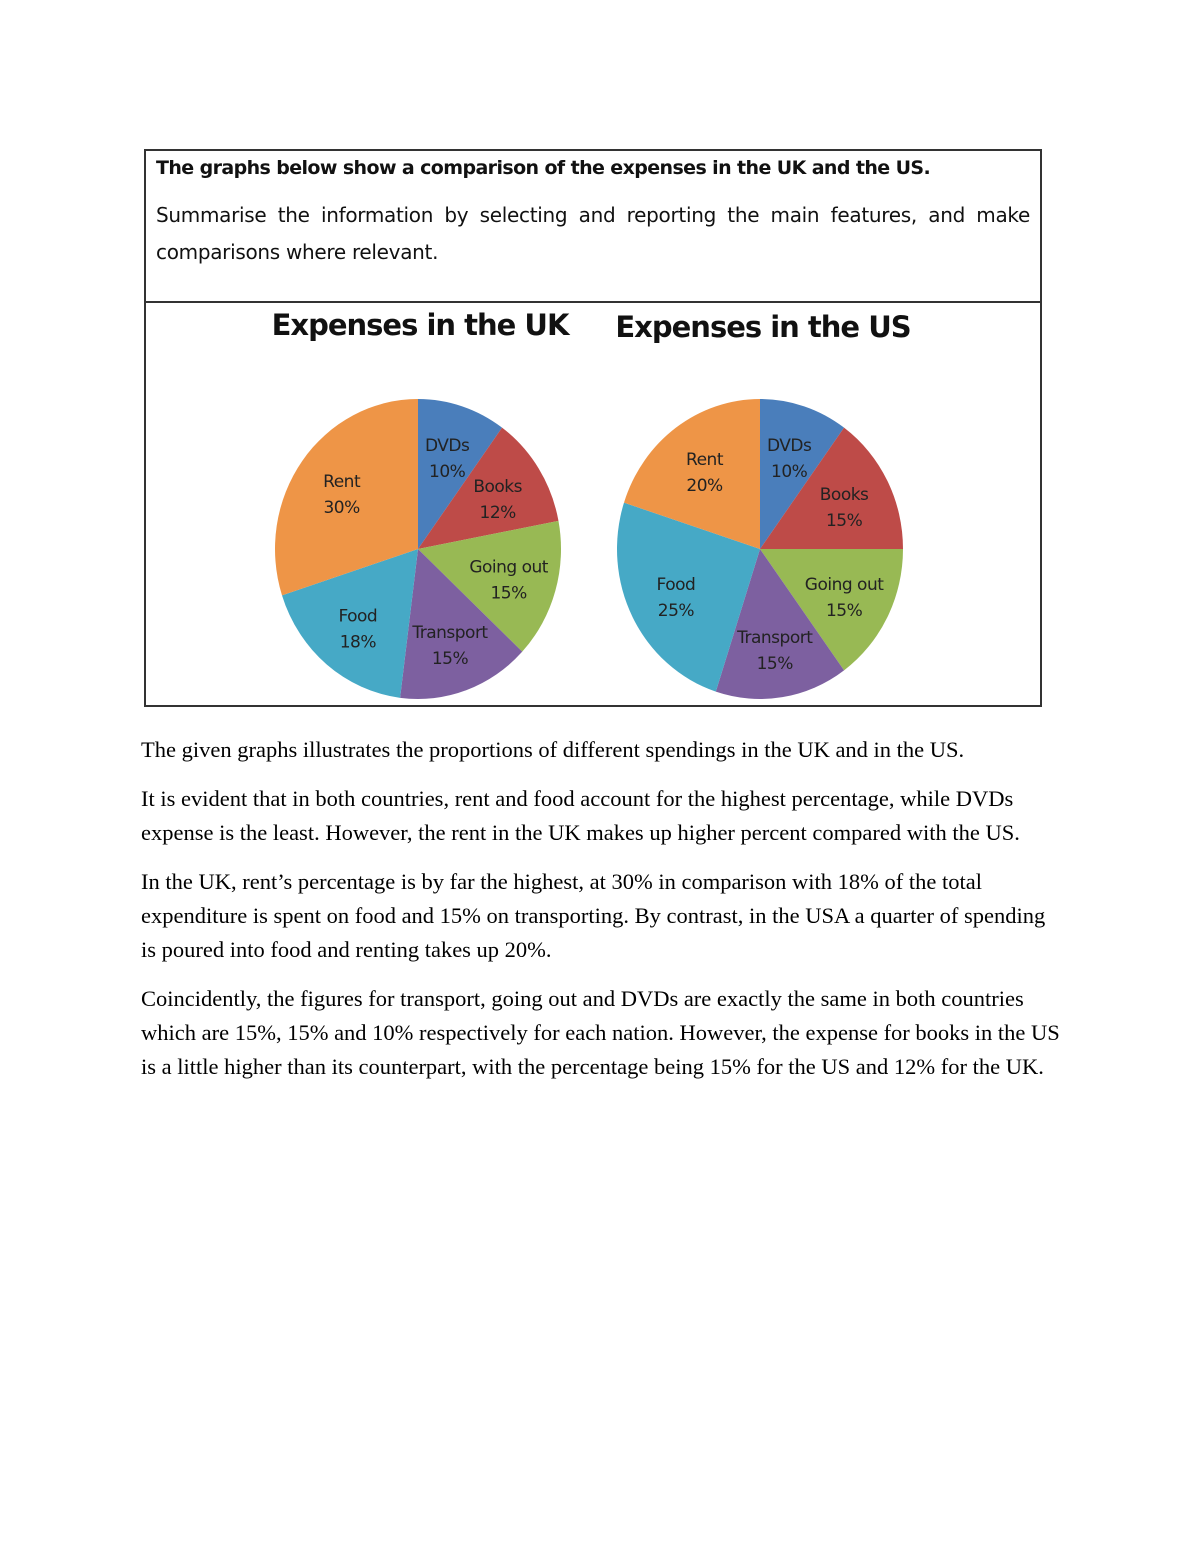 Image resolution: width=1200 pixels, height=1553 pixels. What do you see at coordinates (676, 611) in the screenshot?
I see `slice-value: 25%` at bounding box center [676, 611].